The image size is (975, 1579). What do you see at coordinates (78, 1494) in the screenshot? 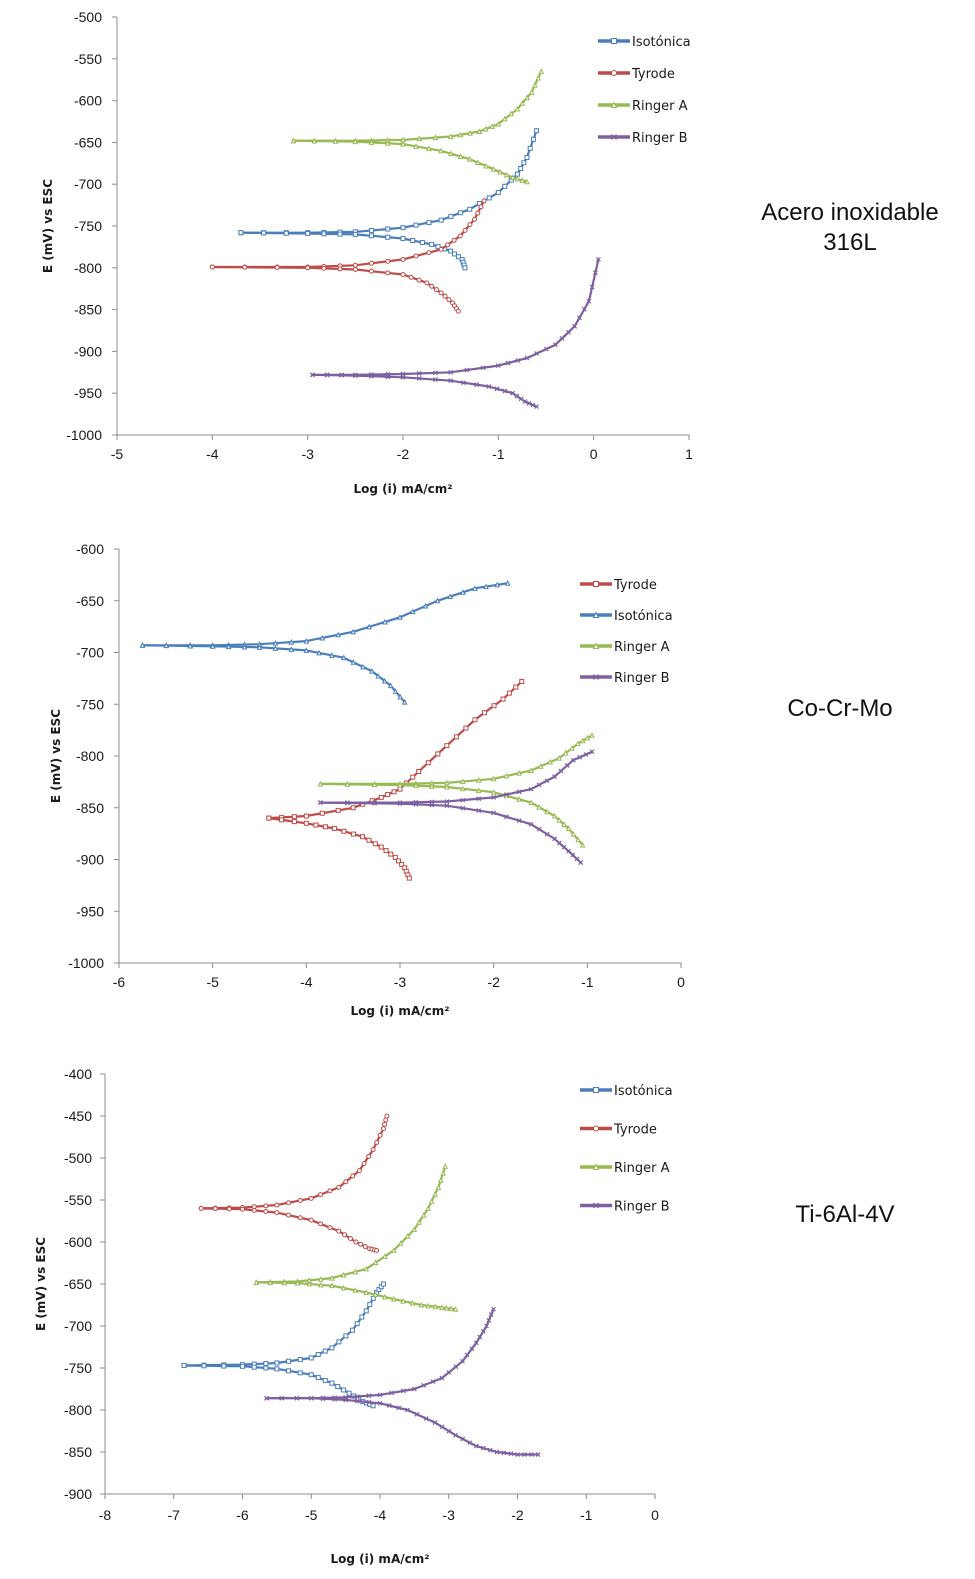
I see `y-tick-label: -900` at bounding box center [78, 1494].